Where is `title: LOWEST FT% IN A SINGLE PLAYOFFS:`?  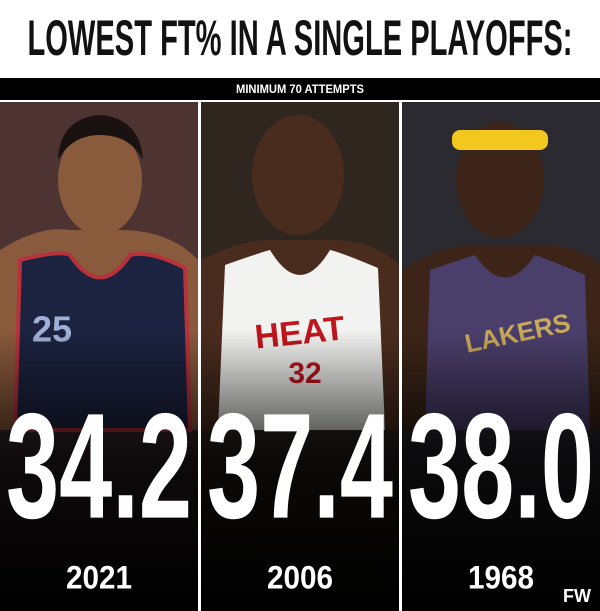
title: LOWEST FT% IN A SINGLE PLAYOFFS: is located at coordinates (300, 38).